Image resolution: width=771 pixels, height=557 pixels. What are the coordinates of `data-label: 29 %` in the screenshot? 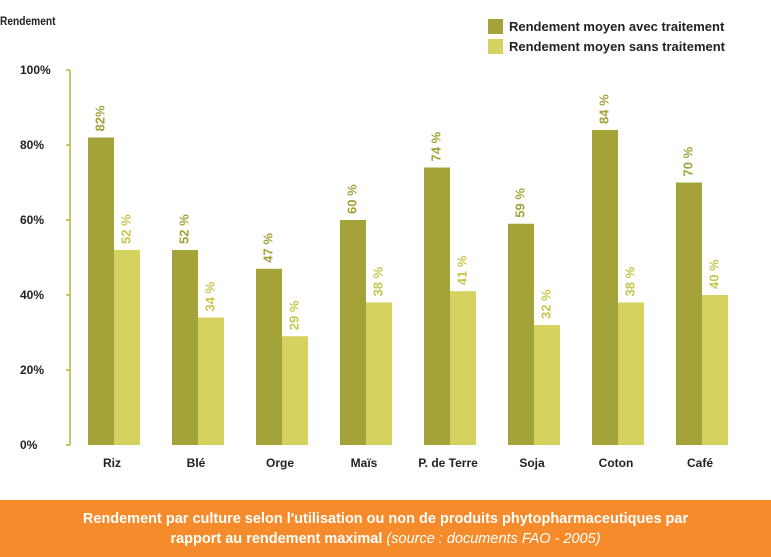 It's located at (293, 315).